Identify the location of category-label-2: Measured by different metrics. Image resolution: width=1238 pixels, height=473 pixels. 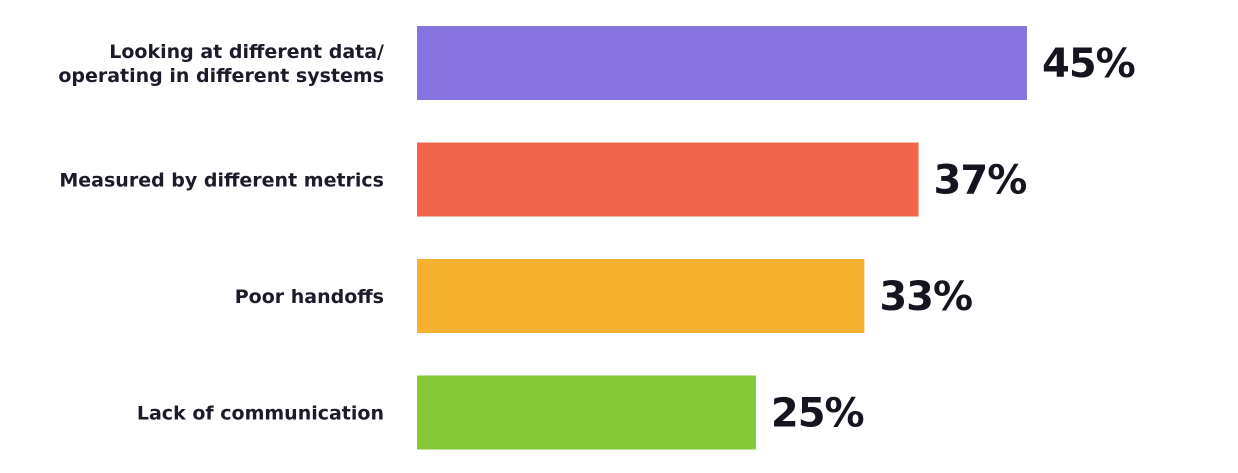
(221, 181).